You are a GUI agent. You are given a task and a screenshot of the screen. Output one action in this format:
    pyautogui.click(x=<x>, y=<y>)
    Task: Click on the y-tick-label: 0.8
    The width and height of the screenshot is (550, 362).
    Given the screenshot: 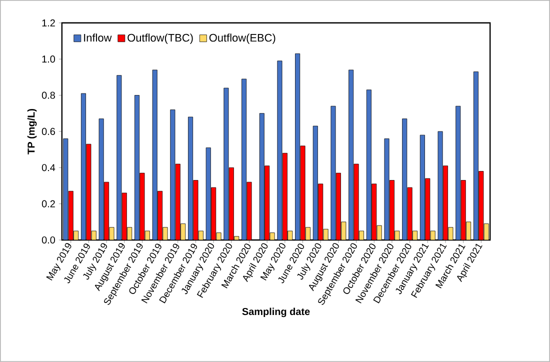 What is the action you would take?
    pyautogui.click(x=48, y=95)
    